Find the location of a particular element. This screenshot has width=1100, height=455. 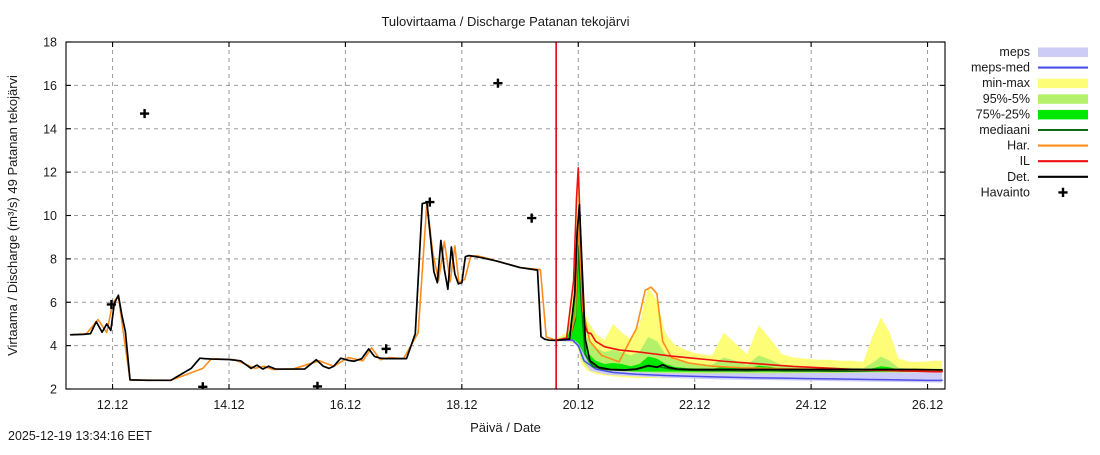

band-meps is located at coordinates (749, 361).